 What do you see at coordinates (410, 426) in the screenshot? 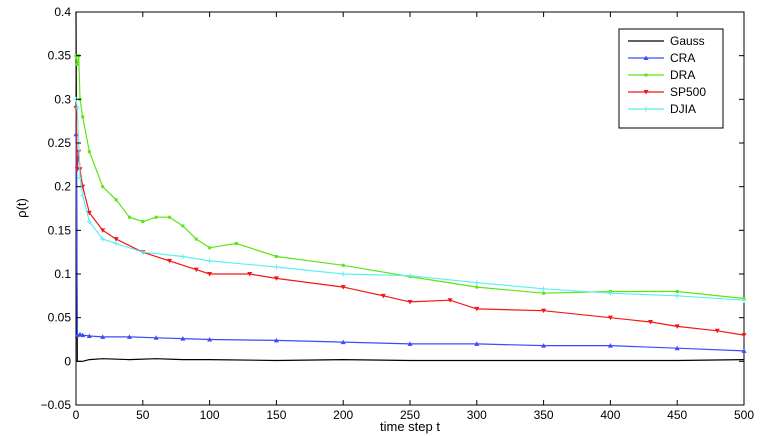
I see `x-axis-label: time step t` at bounding box center [410, 426].